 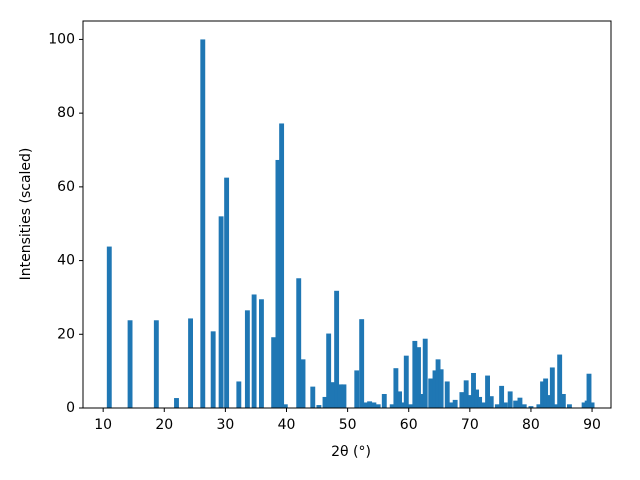 I want to click on x-tick-label: 20, so click(x=164, y=425).